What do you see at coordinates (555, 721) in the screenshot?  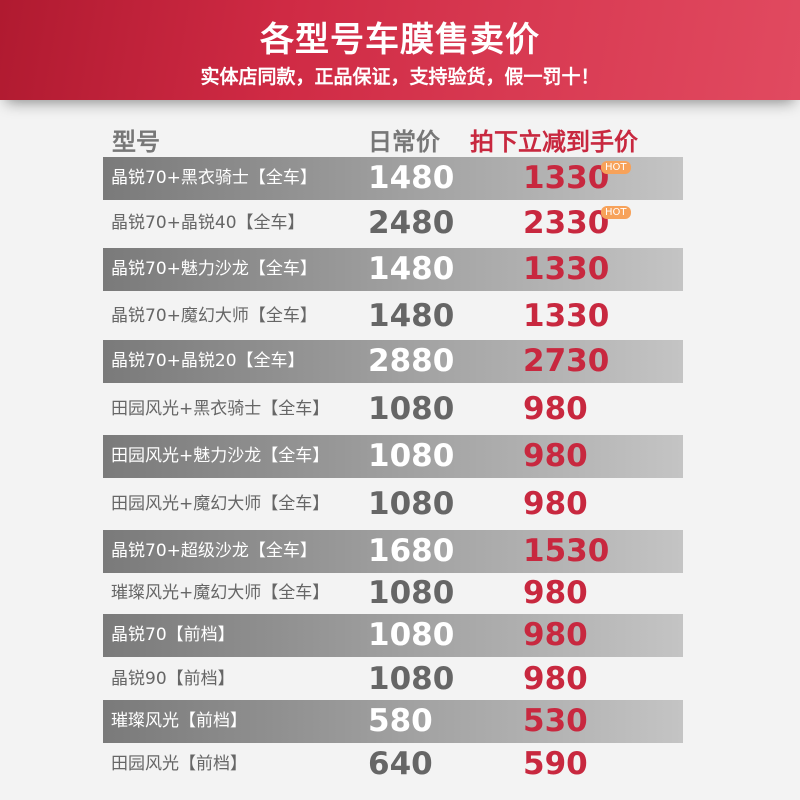 I see `discount-price: 530` at bounding box center [555, 721].